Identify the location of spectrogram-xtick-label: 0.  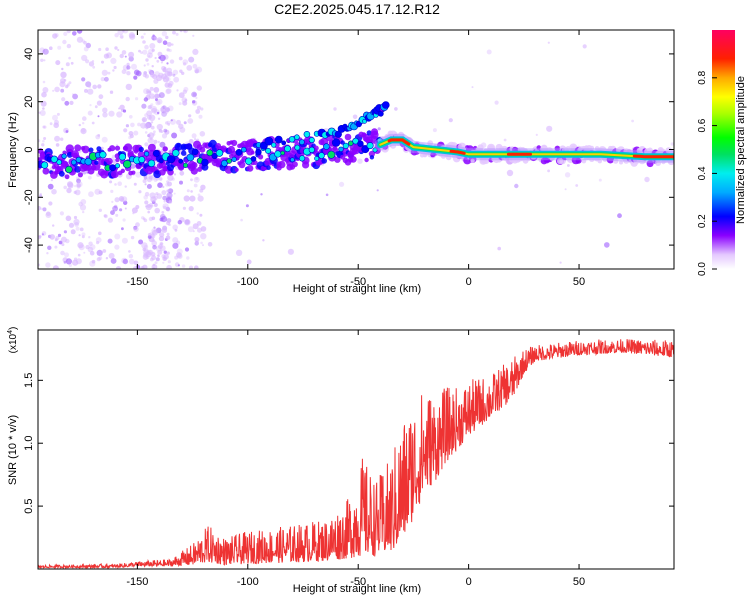
(469, 282).